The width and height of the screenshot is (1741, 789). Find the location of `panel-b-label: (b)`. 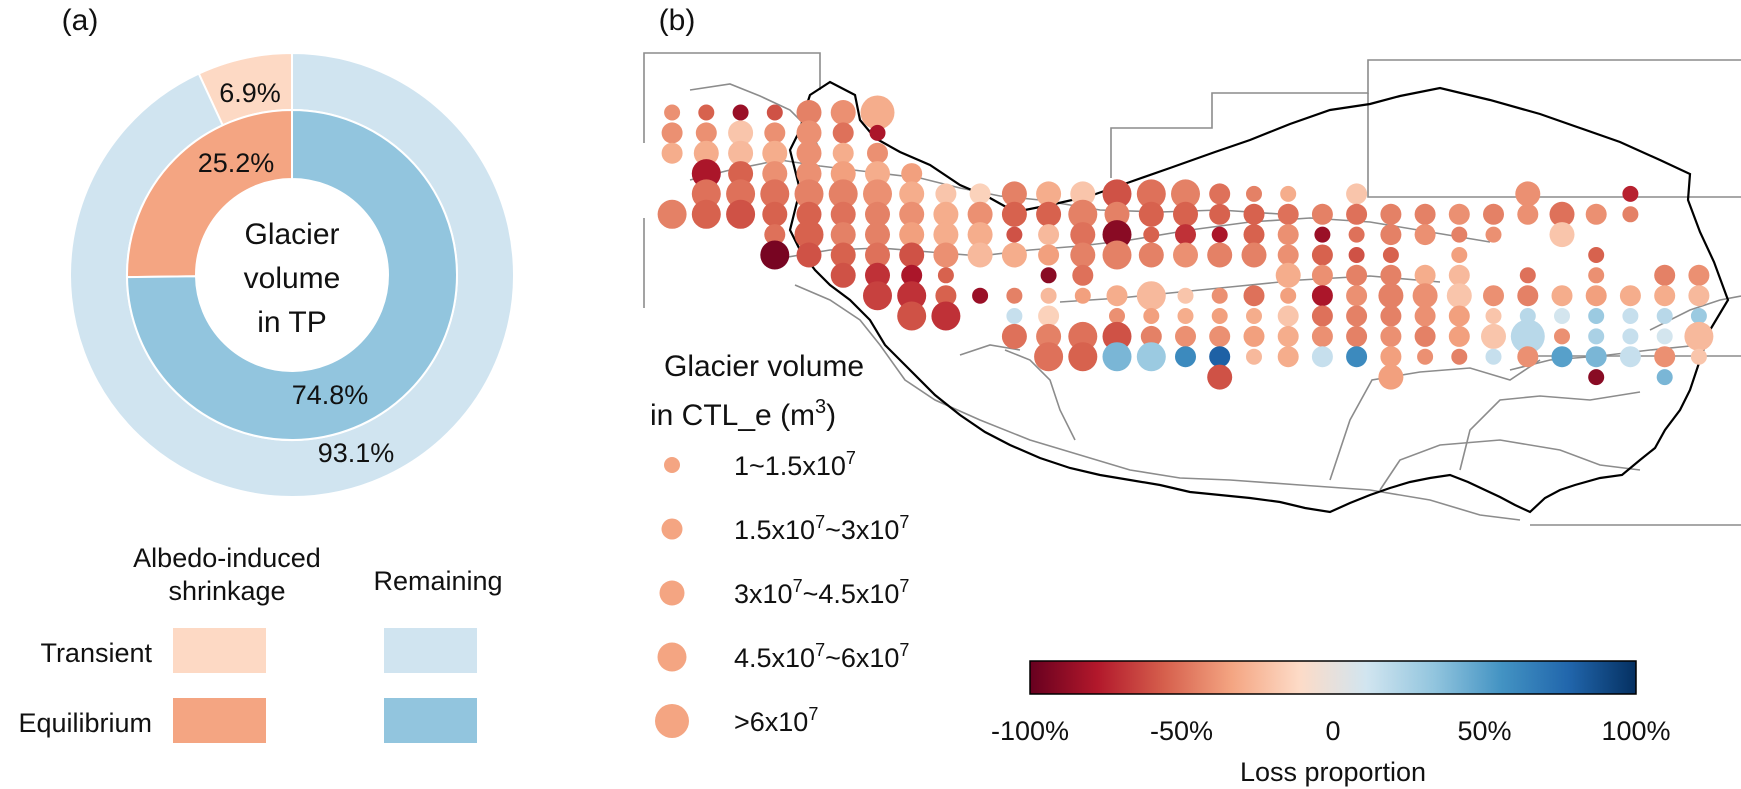

panel-b-label: (b) is located at coordinates (677, 20).